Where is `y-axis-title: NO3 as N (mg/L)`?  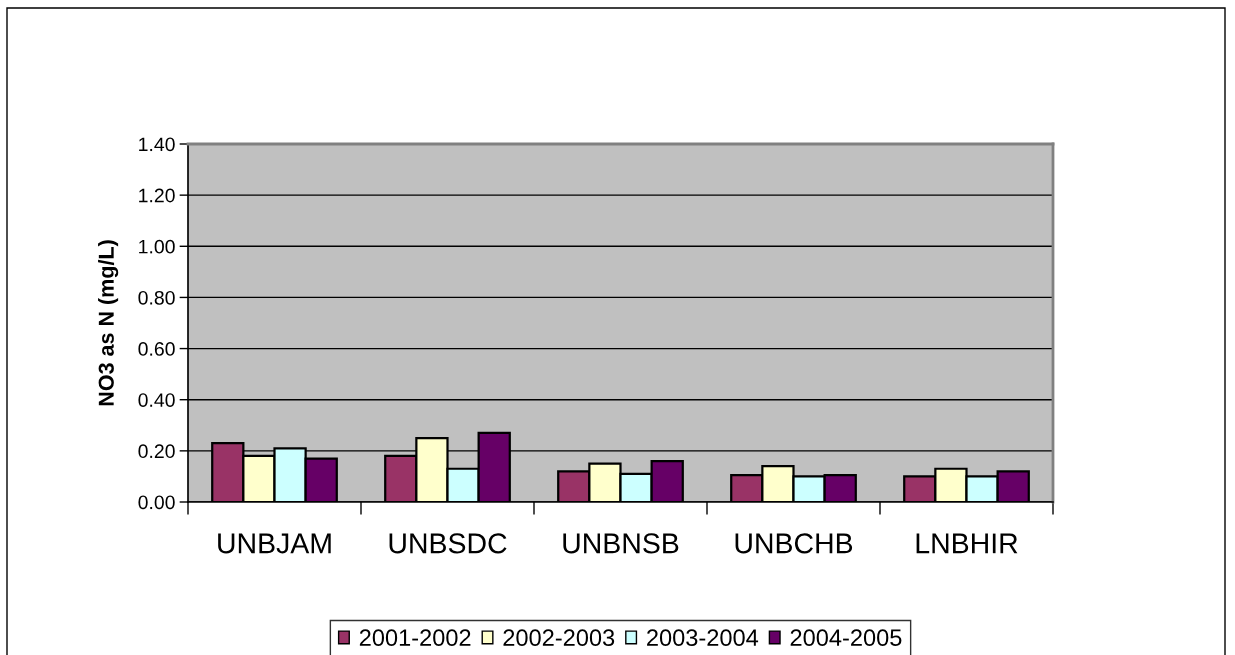
y-axis-title: NO3 as N (mg/L) is located at coordinates (108, 323).